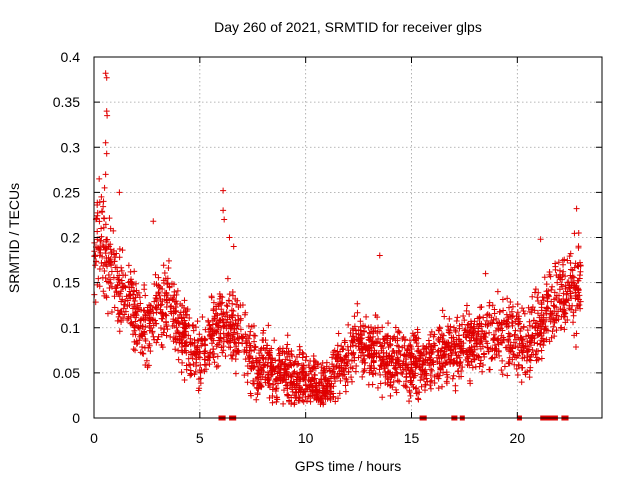  What do you see at coordinates (306, 438) in the screenshot?
I see `x-tick-label: 10` at bounding box center [306, 438].